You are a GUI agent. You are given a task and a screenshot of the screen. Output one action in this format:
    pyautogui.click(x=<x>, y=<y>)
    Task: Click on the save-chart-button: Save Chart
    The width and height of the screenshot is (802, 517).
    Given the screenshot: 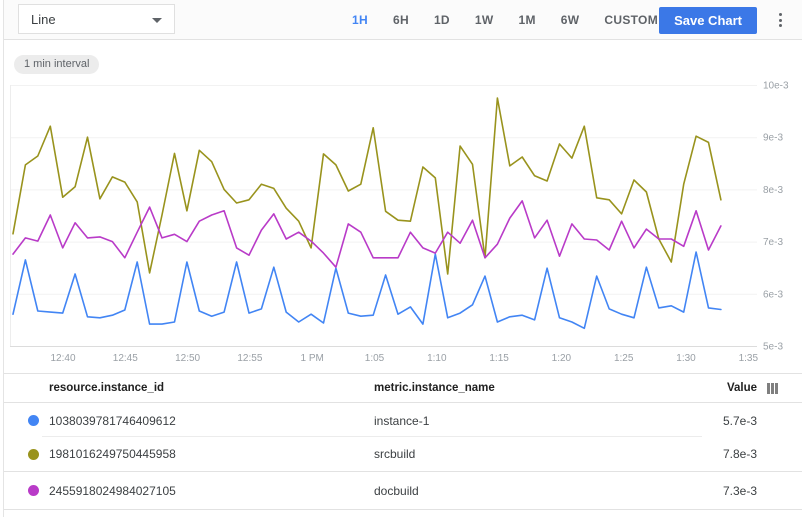 What is the action you would take?
    pyautogui.click(x=708, y=20)
    